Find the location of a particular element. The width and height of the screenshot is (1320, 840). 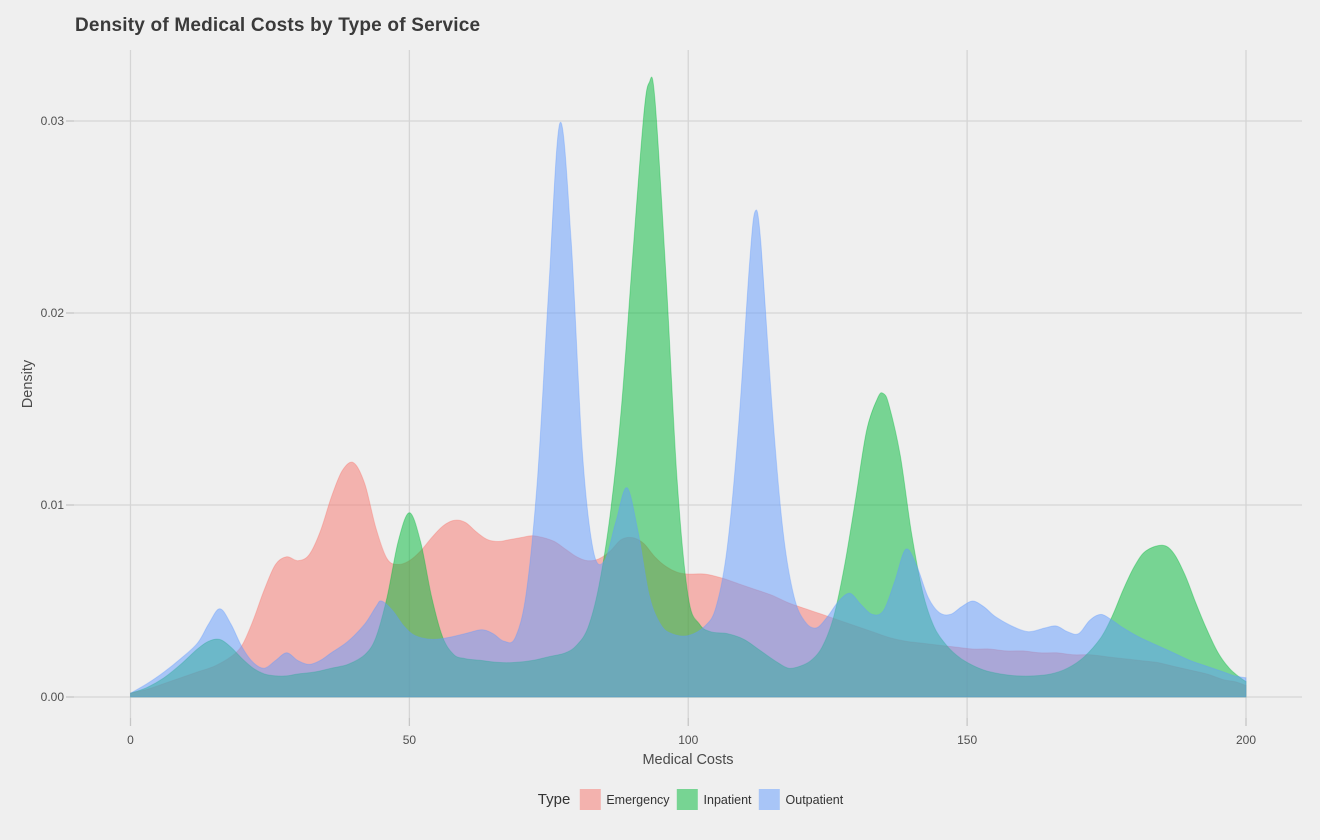

legend: Type Emergency Inpatient Outpatient is located at coordinates (694, 799).